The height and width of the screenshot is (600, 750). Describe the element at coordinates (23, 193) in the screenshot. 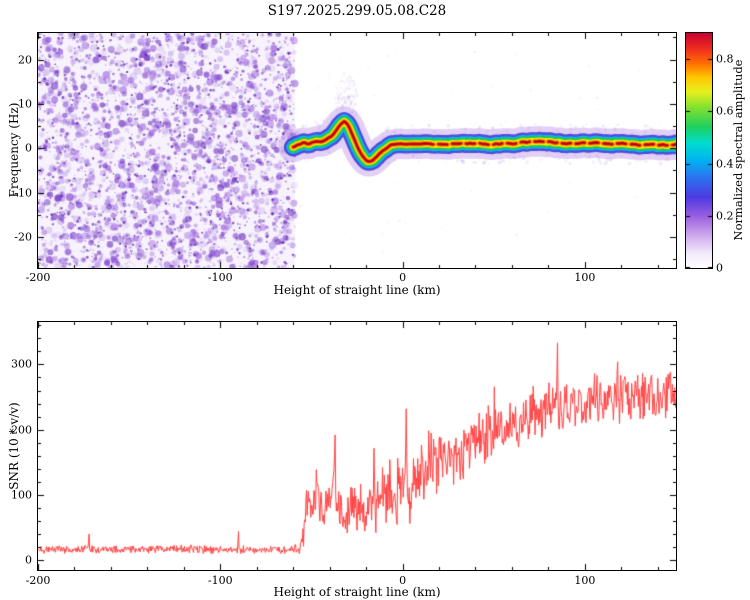

I see `tick-label: -10` at that location.